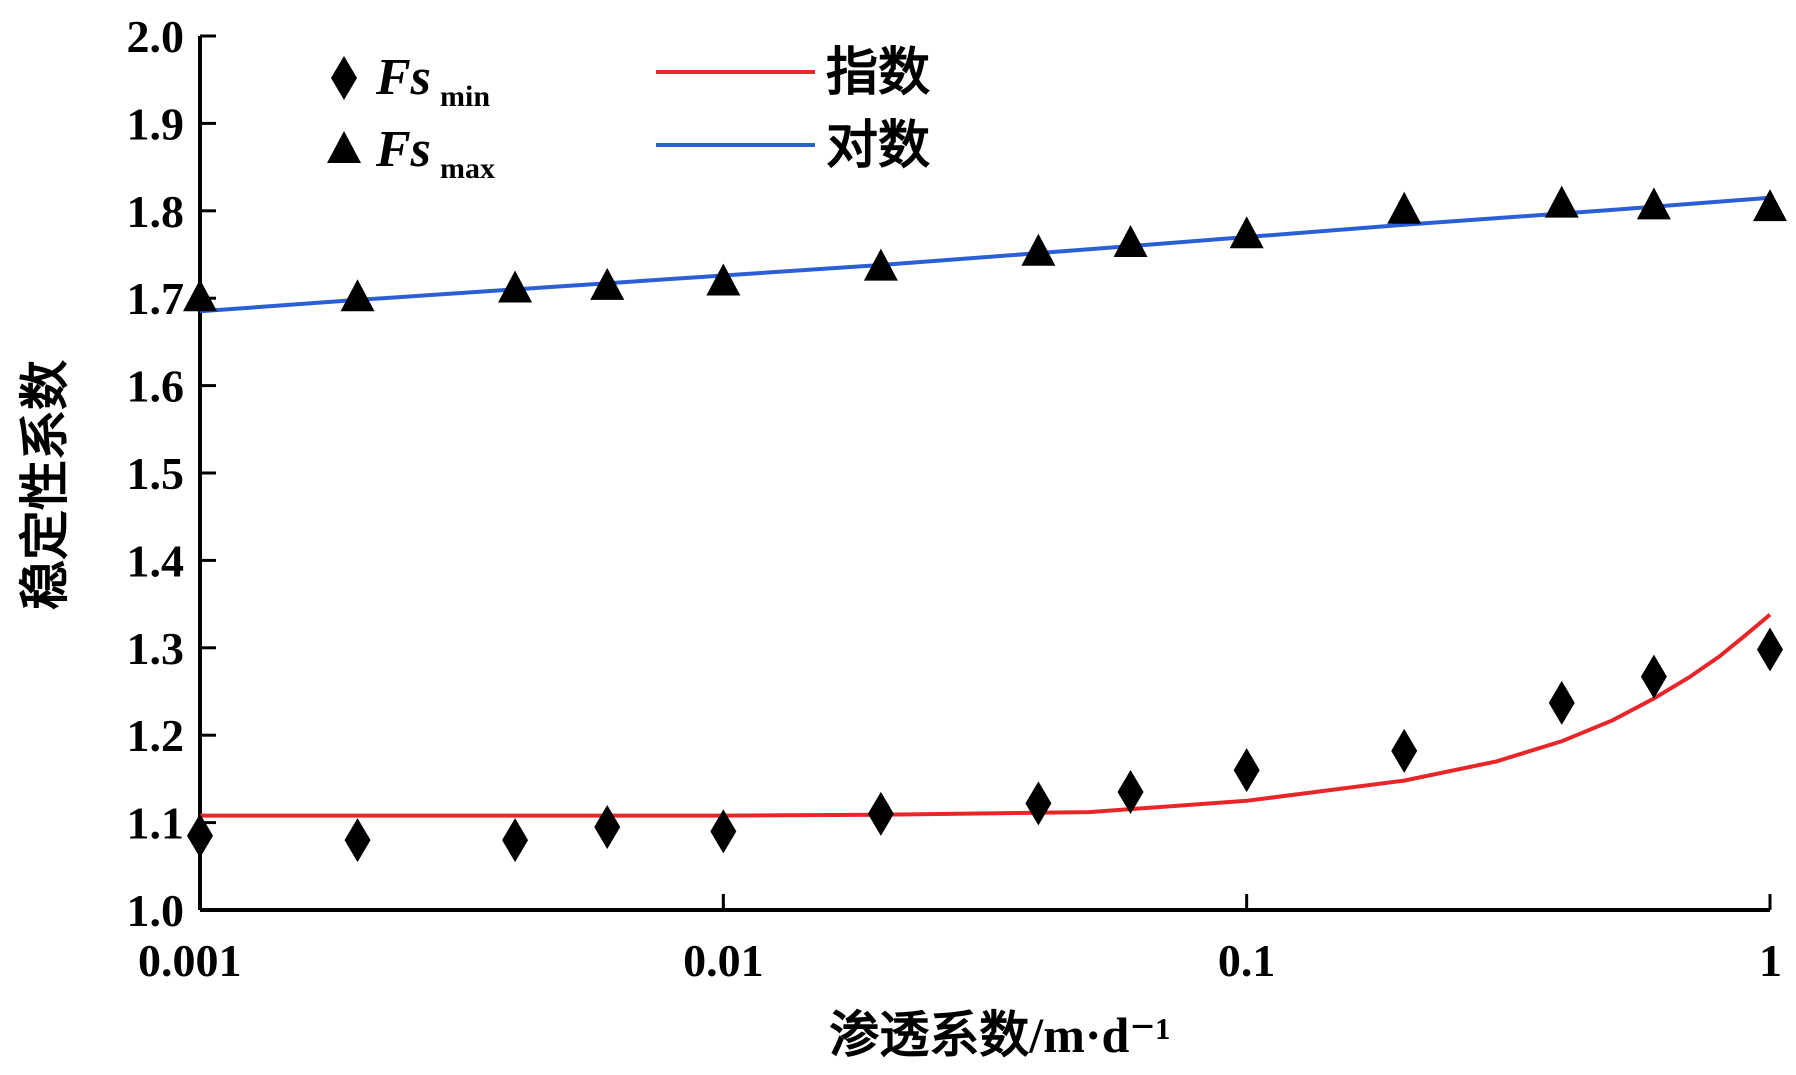  Describe the element at coordinates (1770, 960) in the screenshot. I see `x-tick-label: 1` at that location.